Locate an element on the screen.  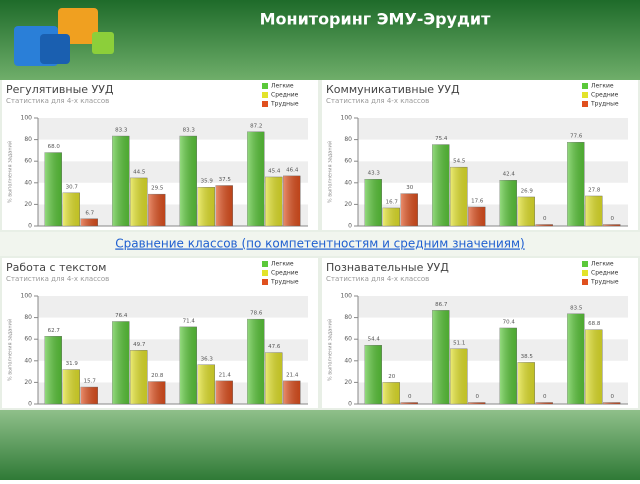
data-label: 20.8 is located at coordinates (157, 376).